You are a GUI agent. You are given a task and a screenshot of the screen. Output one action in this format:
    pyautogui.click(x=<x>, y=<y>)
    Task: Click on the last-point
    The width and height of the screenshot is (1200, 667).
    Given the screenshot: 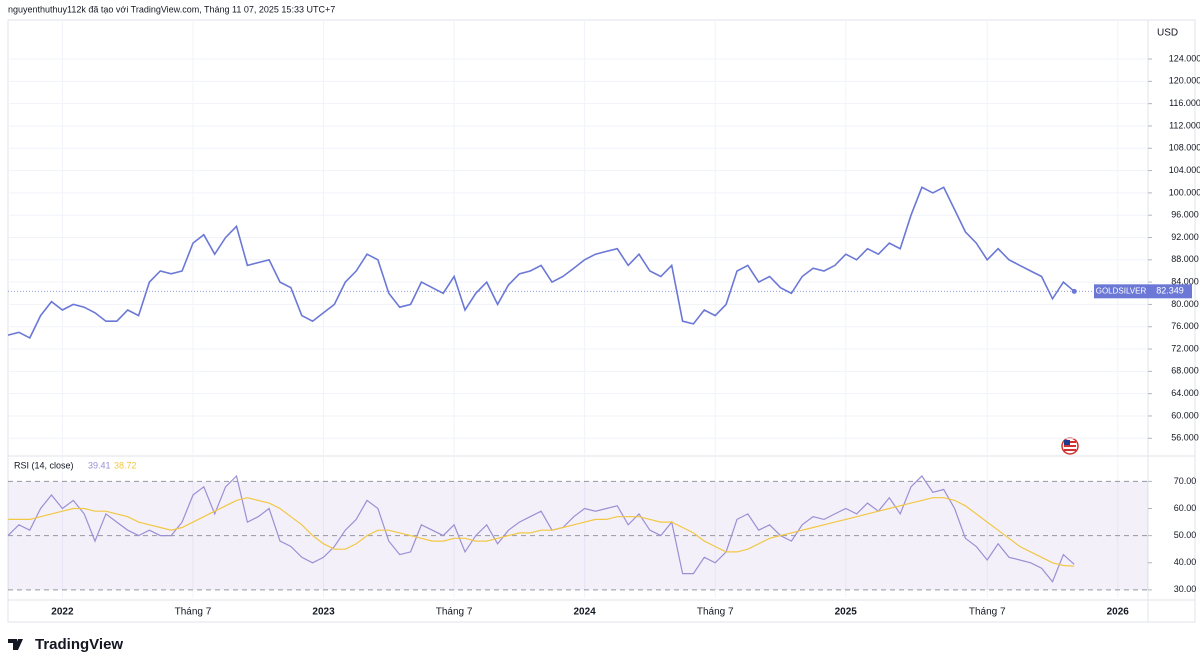 What is the action you would take?
    pyautogui.click(x=1074, y=291)
    